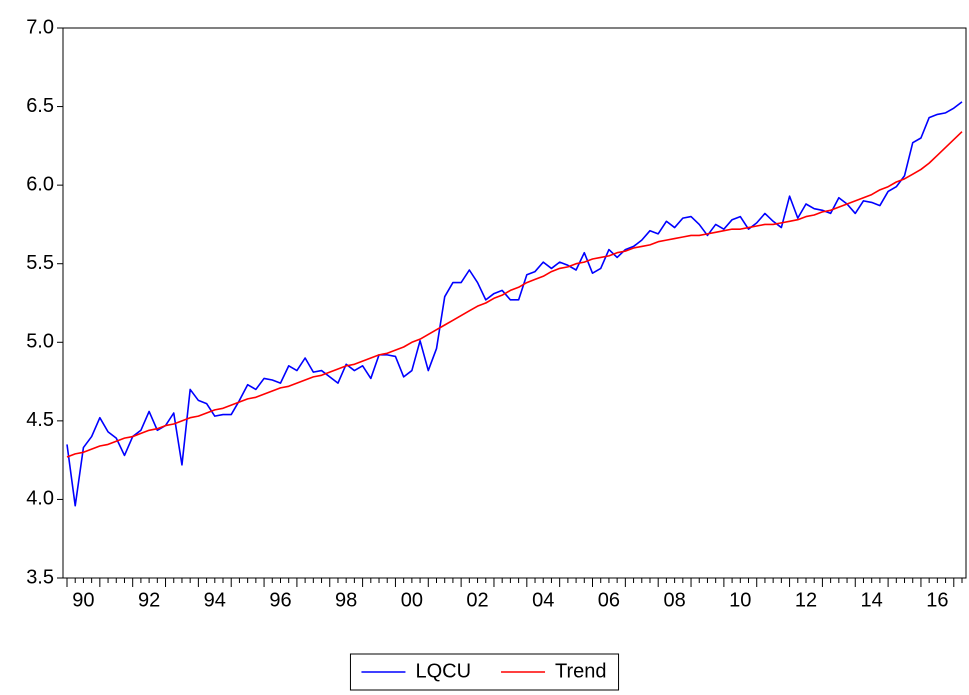 This screenshot has height=695, width=969. What do you see at coordinates (215, 600) in the screenshot?
I see `x-tick-label: 94` at bounding box center [215, 600].